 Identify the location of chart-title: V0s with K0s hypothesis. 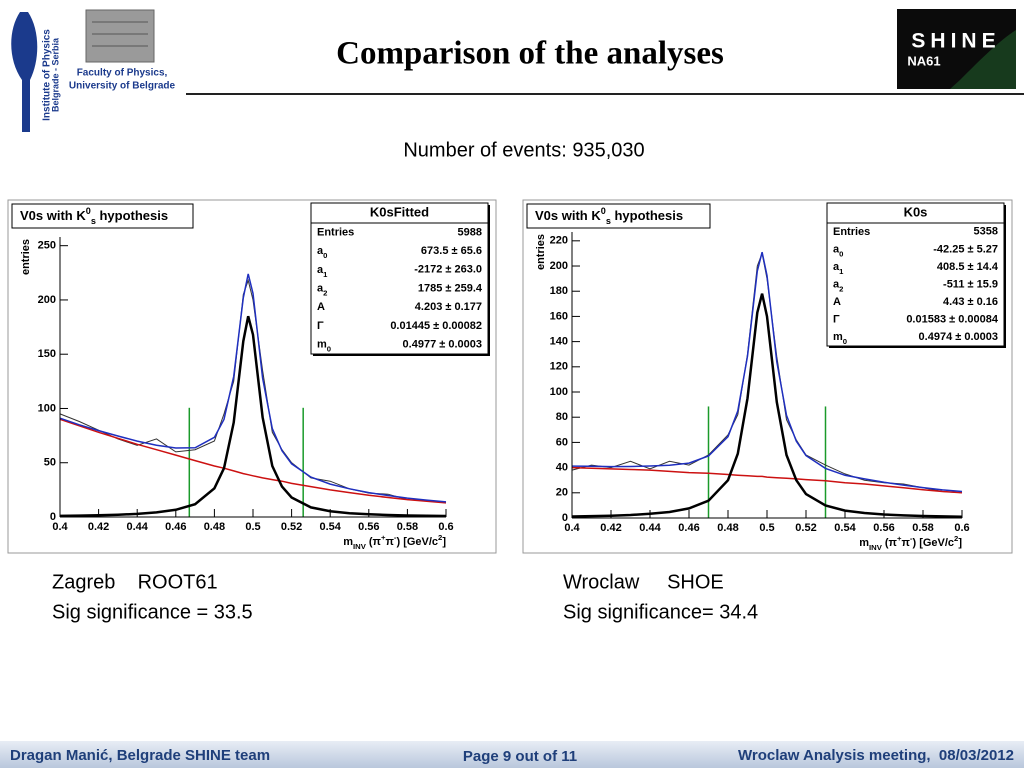
(609, 216).